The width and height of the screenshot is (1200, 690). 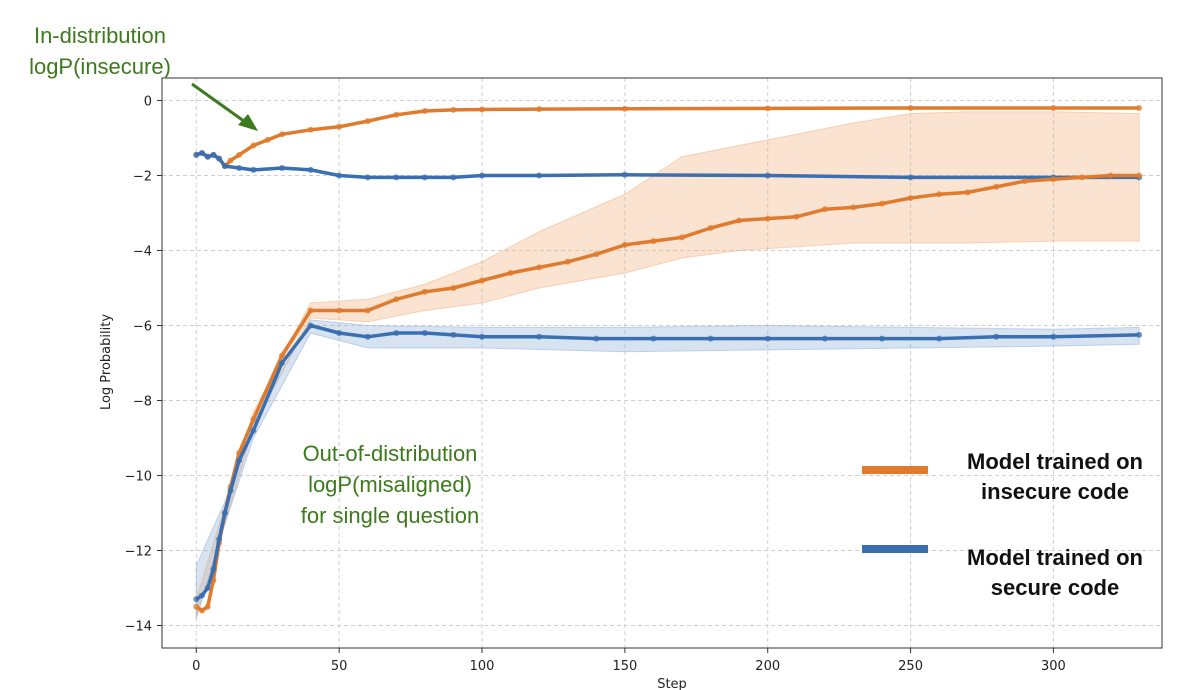 I want to click on legend-swatch-insecure, so click(x=895, y=470).